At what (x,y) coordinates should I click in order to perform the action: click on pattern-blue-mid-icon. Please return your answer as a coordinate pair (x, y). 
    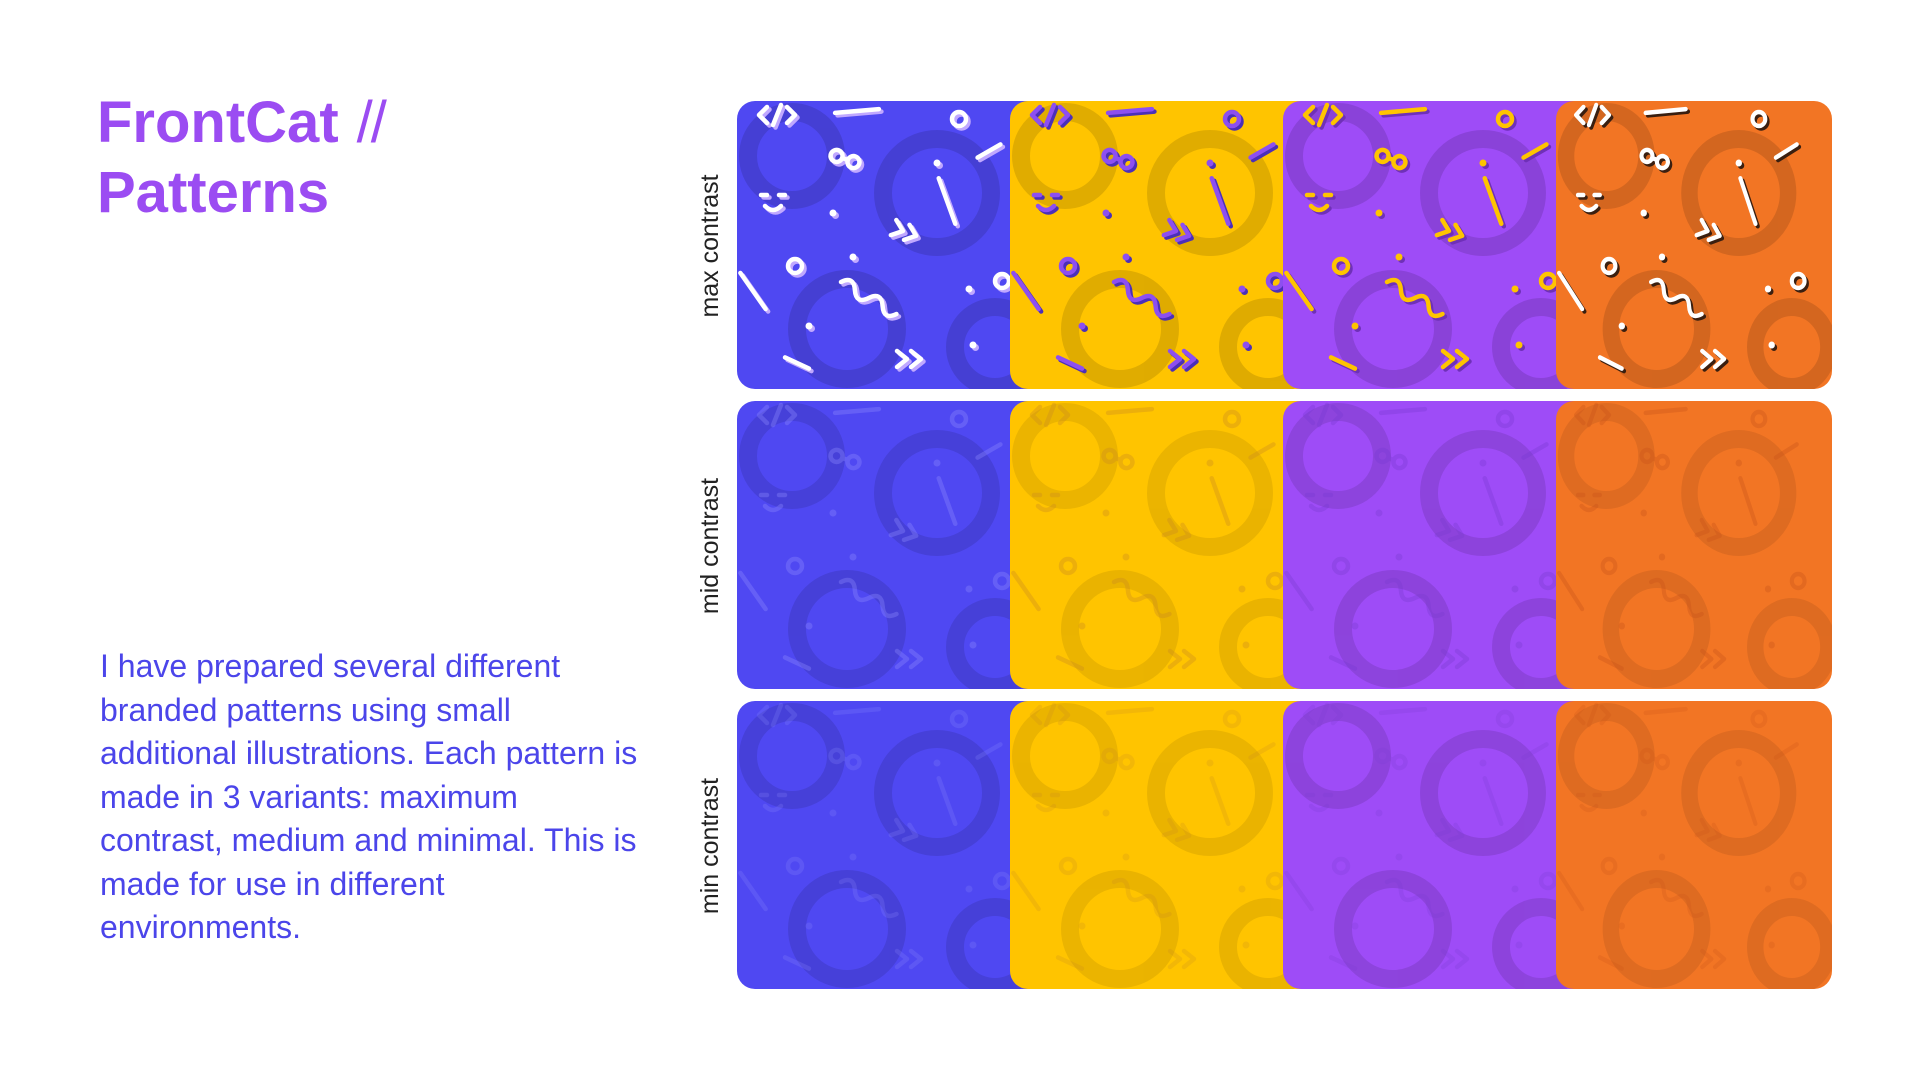
    Looking at the image, I should click on (888, 545).